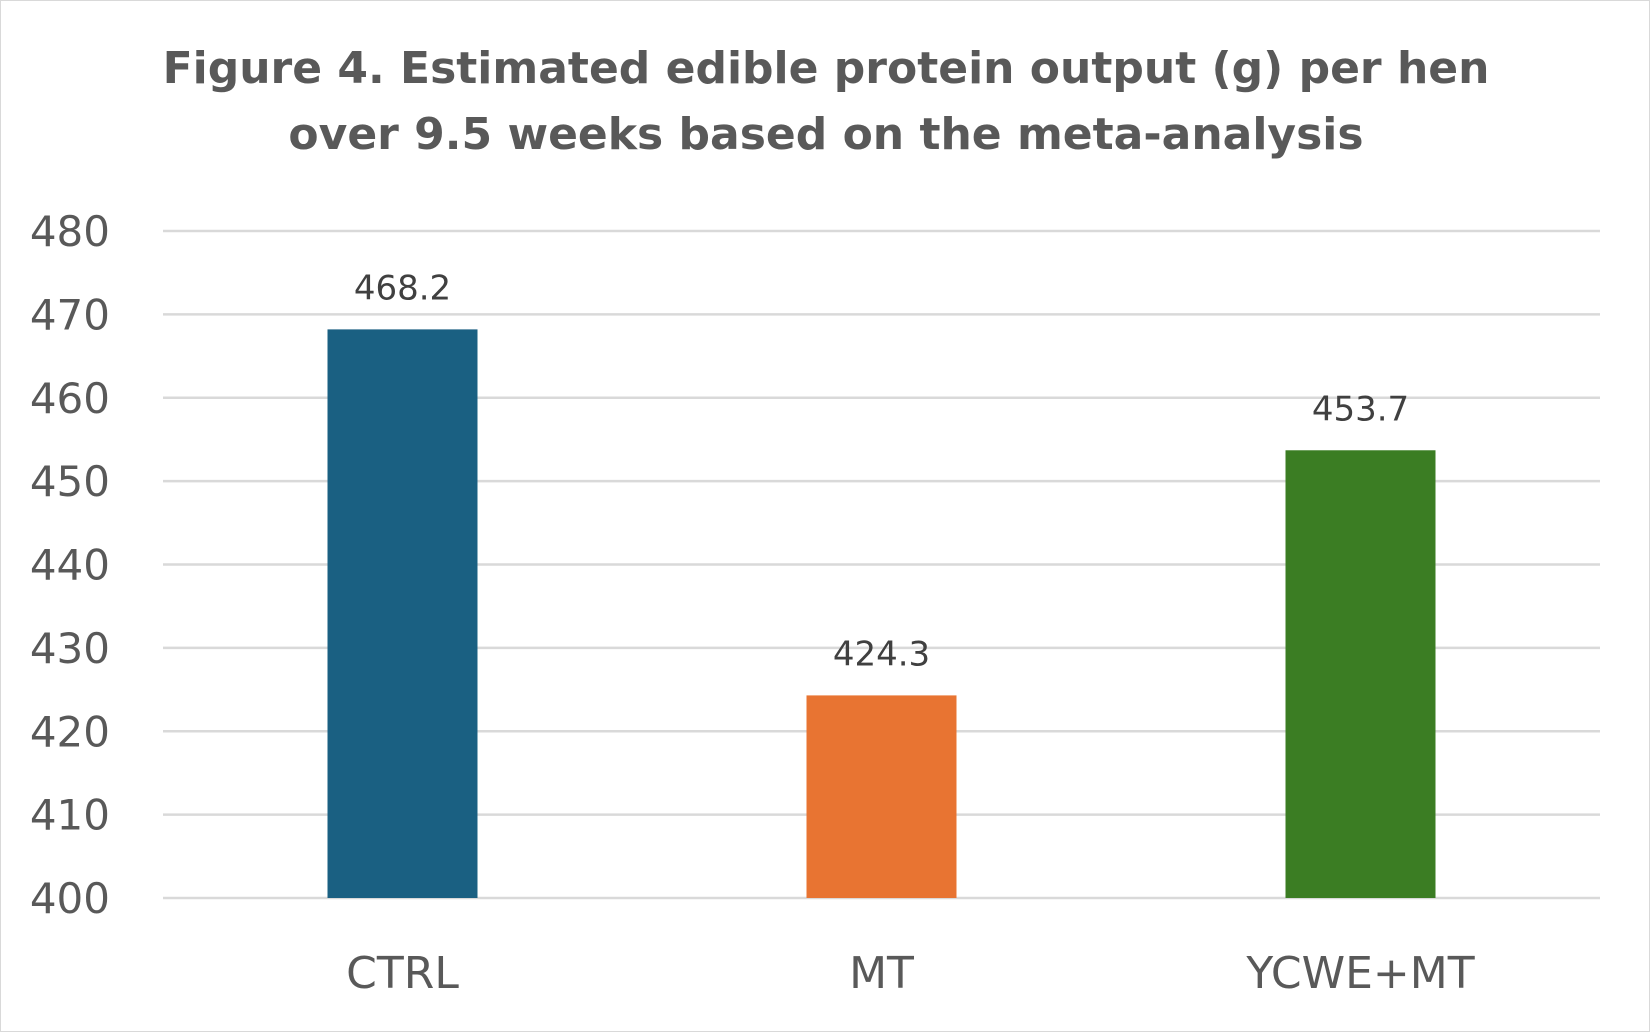 The image size is (1652, 1034). I want to click on y-axis-tick-labels: 400 410 420 430 440 450 460 470 480, so click(70, 565).